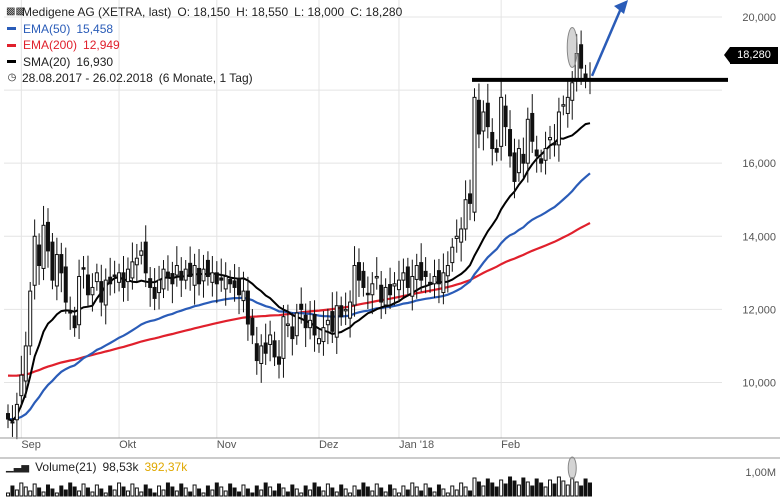 The width and height of the screenshot is (780, 498). Describe the element at coordinates (227, 445) in the screenshot. I see `x-tick-label: Nov` at that location.